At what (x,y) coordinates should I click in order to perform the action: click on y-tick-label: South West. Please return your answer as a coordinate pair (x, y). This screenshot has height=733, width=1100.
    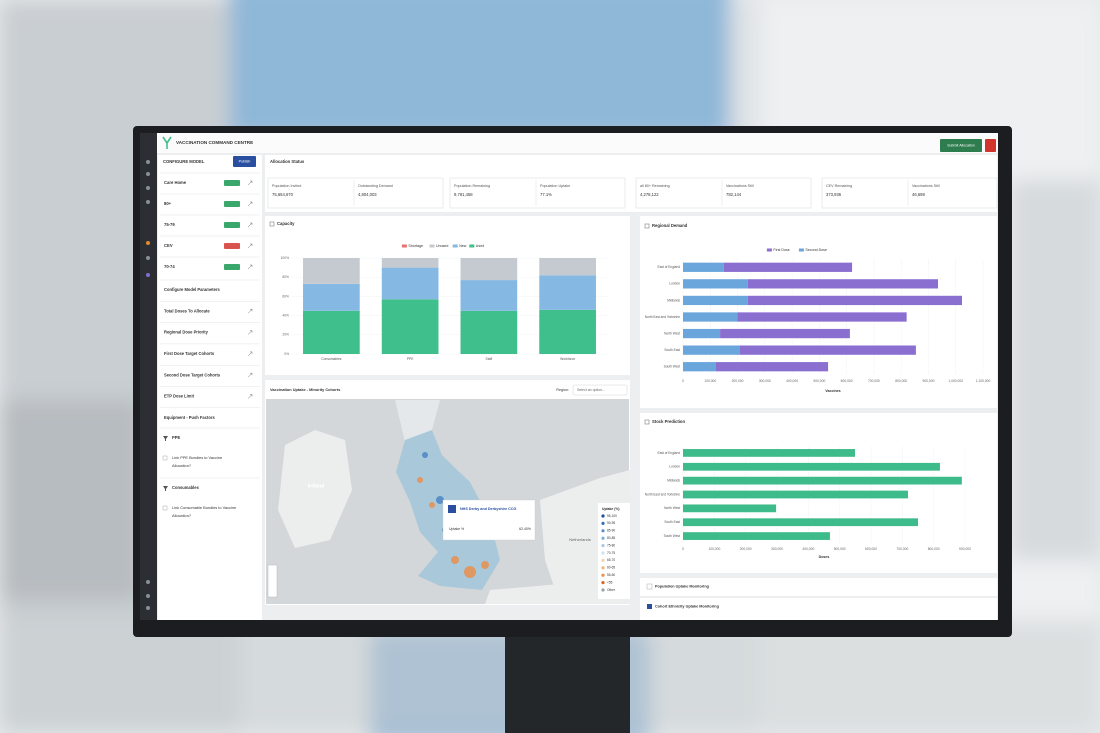
    Looking at the image, I should click on (672, 536).